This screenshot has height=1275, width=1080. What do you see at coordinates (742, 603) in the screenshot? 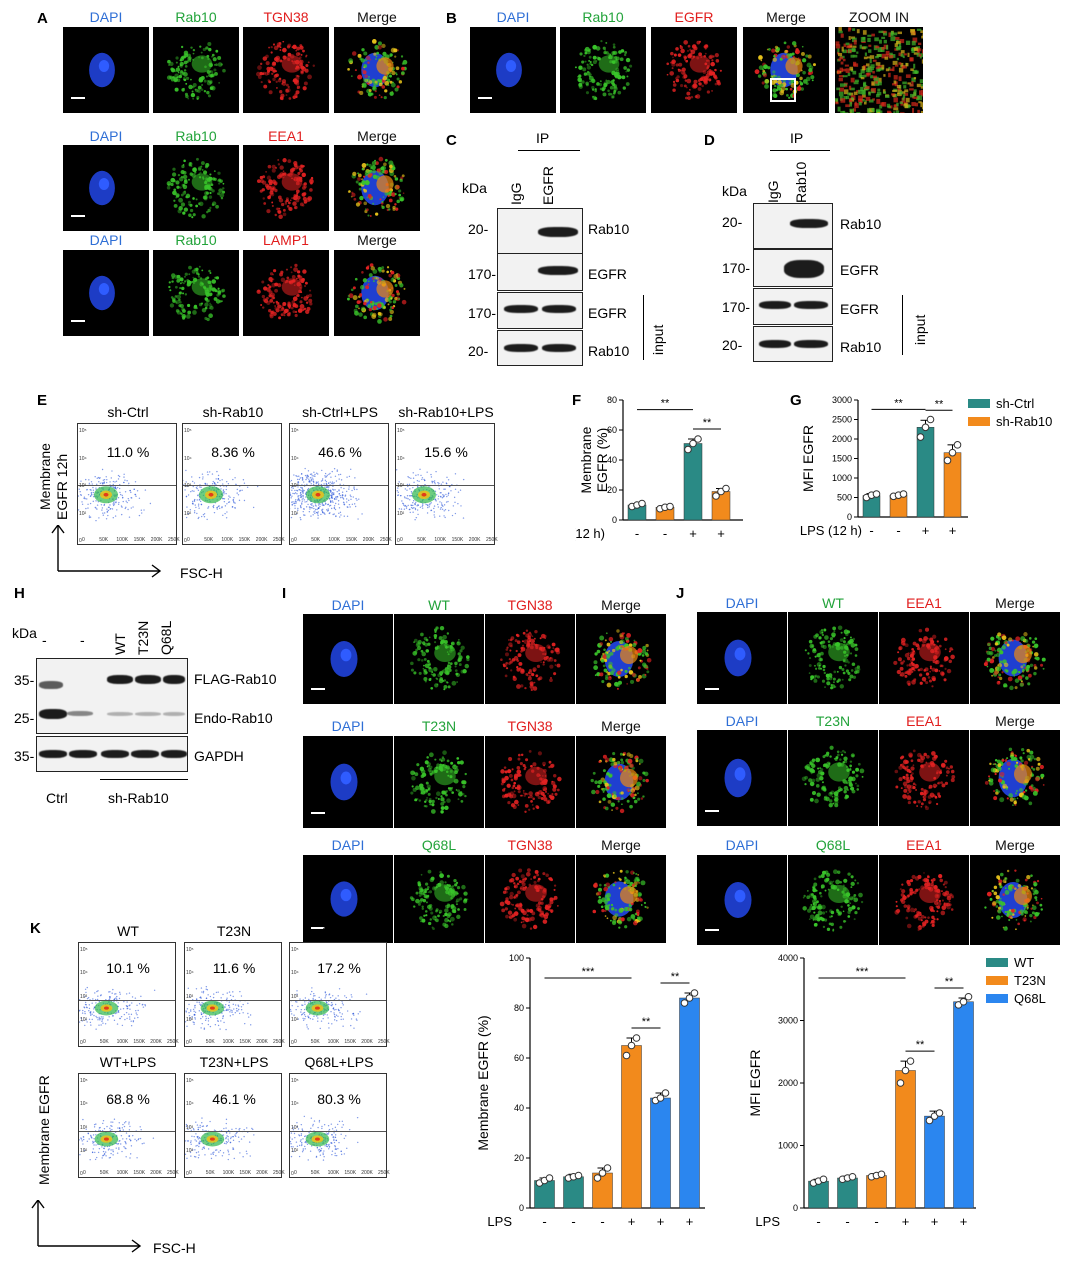
I see `panel-j-row1-label-1: DAPI` at bounding box center [742, 603].